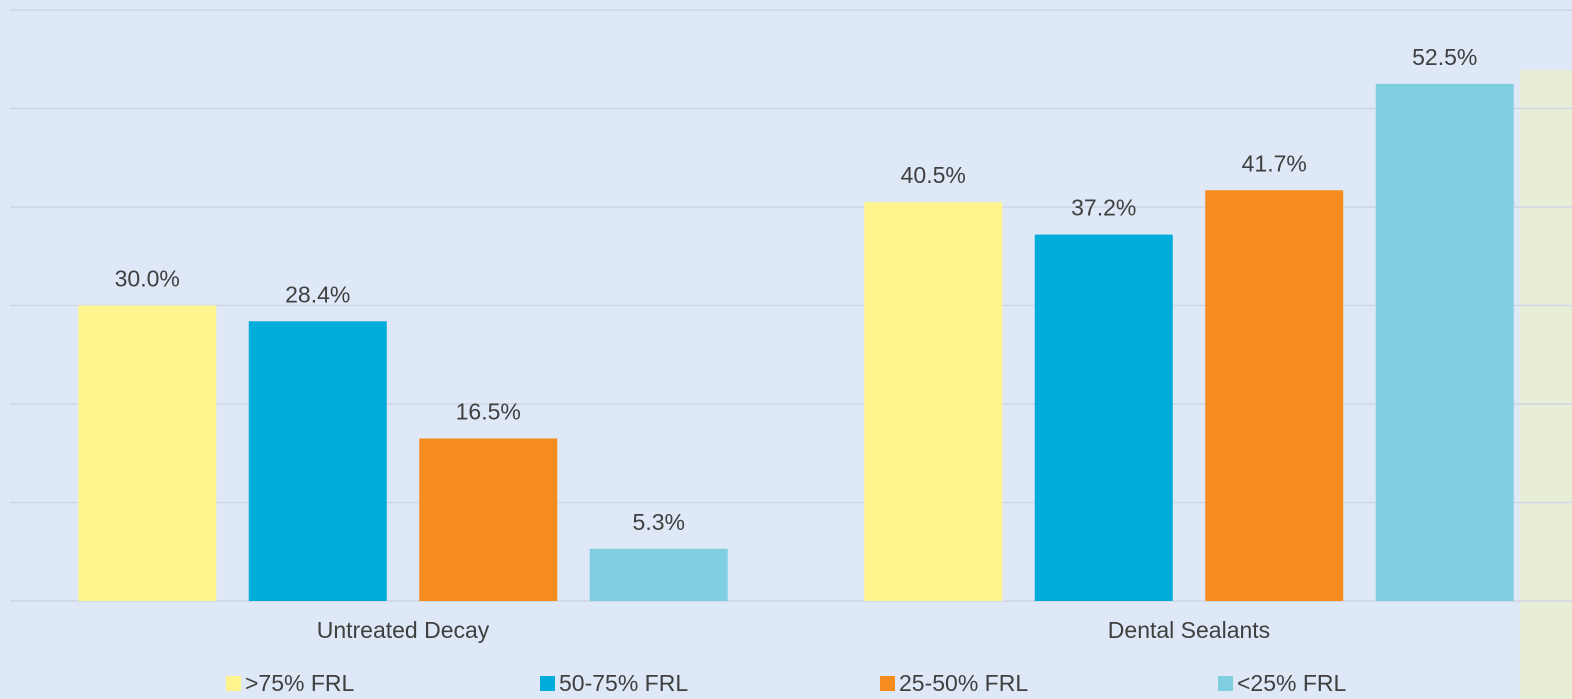  What do you see at coordinates (623, 683) in the screenshot?
I see `legend-label: 50-75% FRL` at bounding box center [623, 683].